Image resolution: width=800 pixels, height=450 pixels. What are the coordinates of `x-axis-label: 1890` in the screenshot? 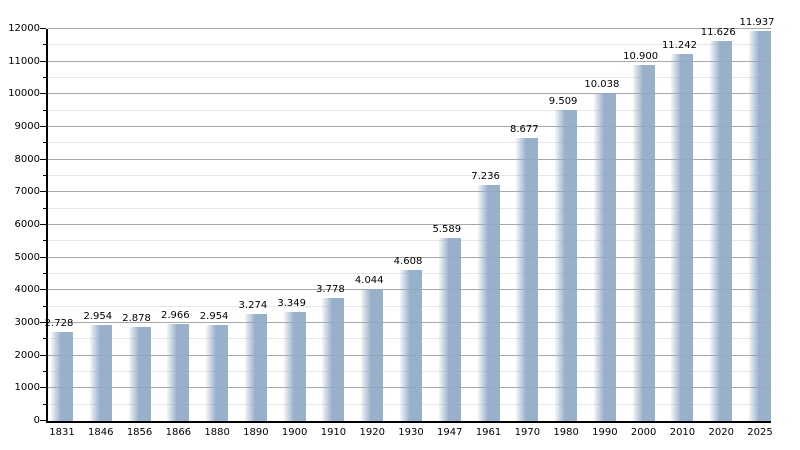 It's located at (256, 432).